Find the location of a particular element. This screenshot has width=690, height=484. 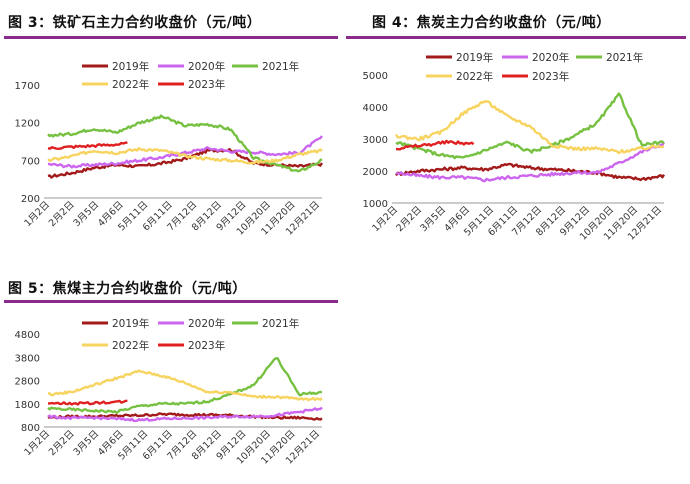

y-tick-label: 1800 is located at coordinates (27, 405).